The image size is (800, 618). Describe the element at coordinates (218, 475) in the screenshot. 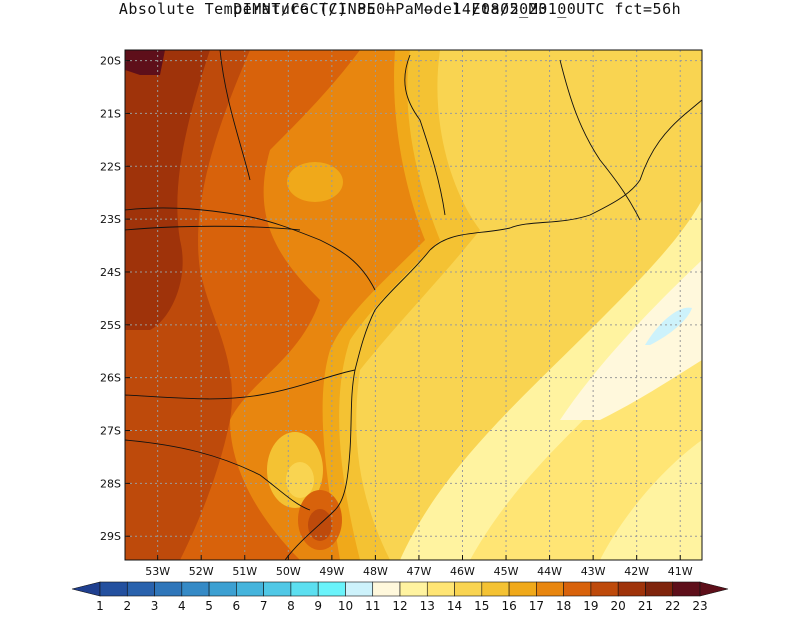

I see `state-border-sc-rs` at that location.